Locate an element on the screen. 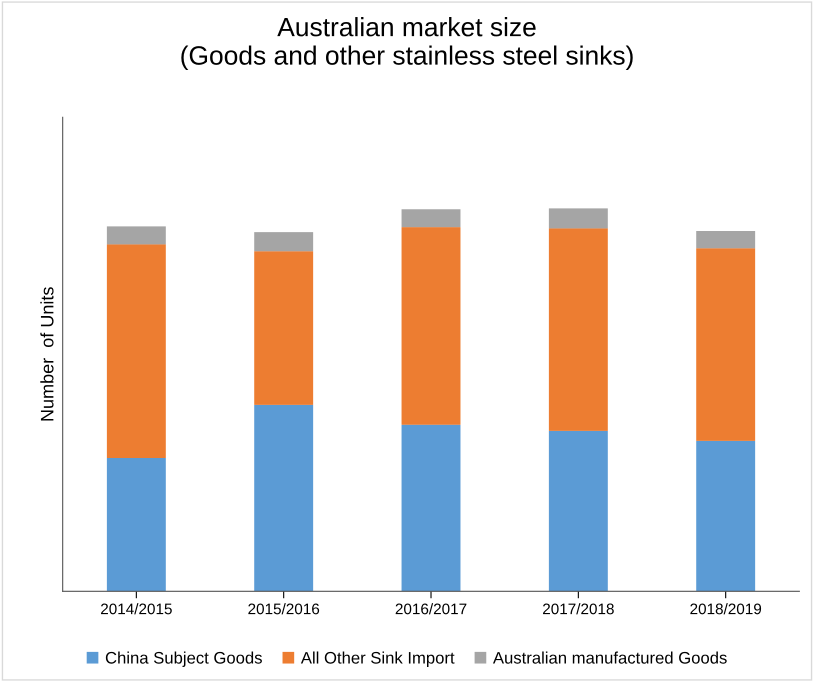  x-tick-label: 2016/2017 is located at coordinates (431, 608).